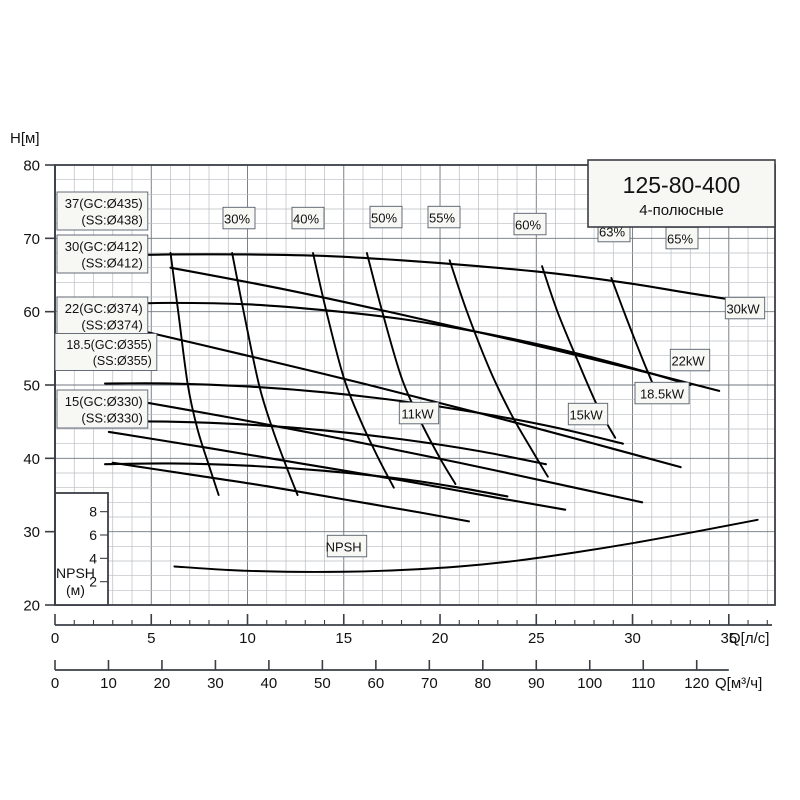  What do you see at coordinates (104, 401) in the screenshot?
I see `impeller-label-15kW-text: 15(GC:Ø330)` at bounding box center [104, 401].